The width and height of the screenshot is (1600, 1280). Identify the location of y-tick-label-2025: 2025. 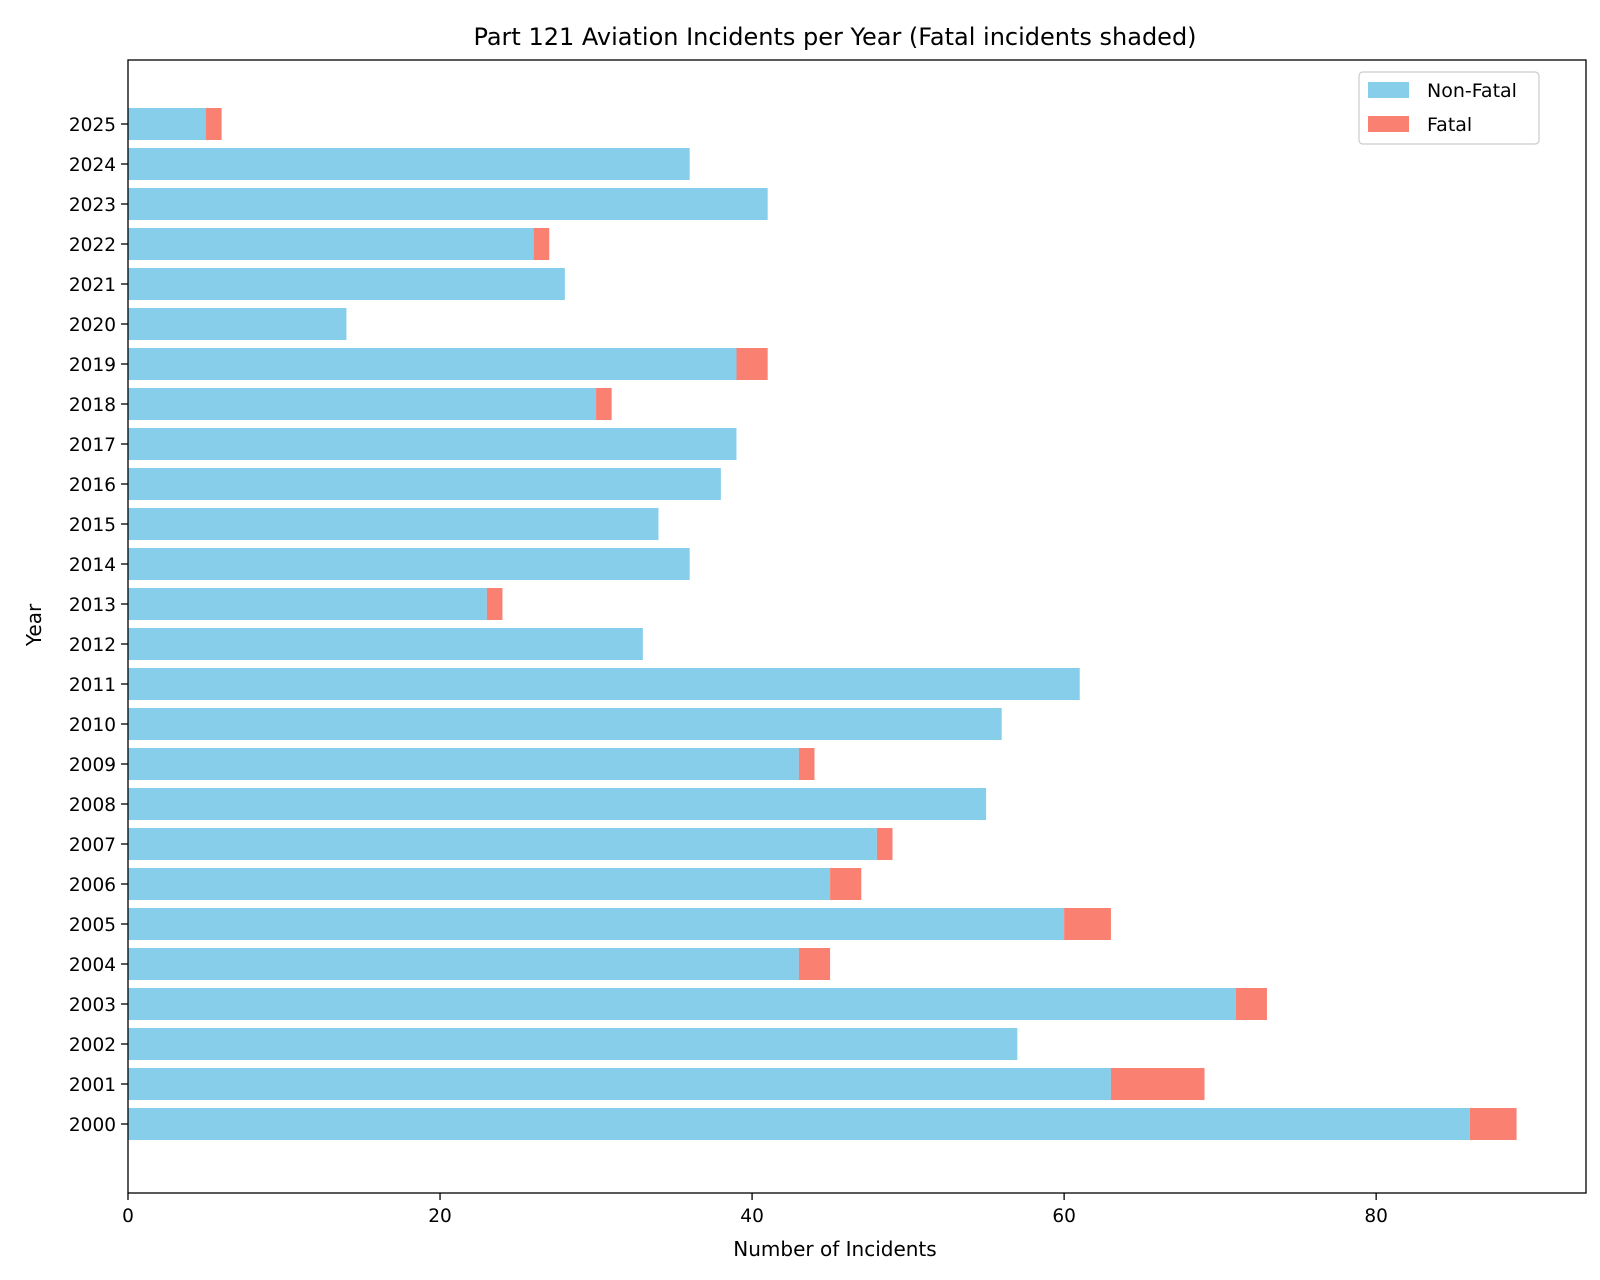
(92, 125).